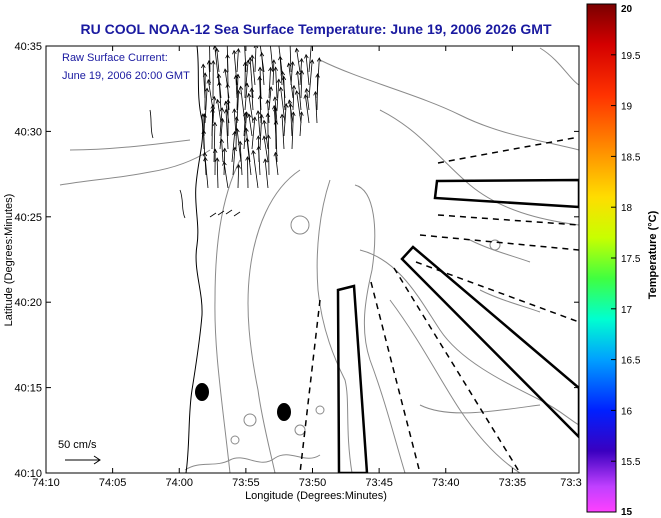 This screenshot has height=518, width=661. I want to click on x-tick-label: 74:10, so click(46, 483).